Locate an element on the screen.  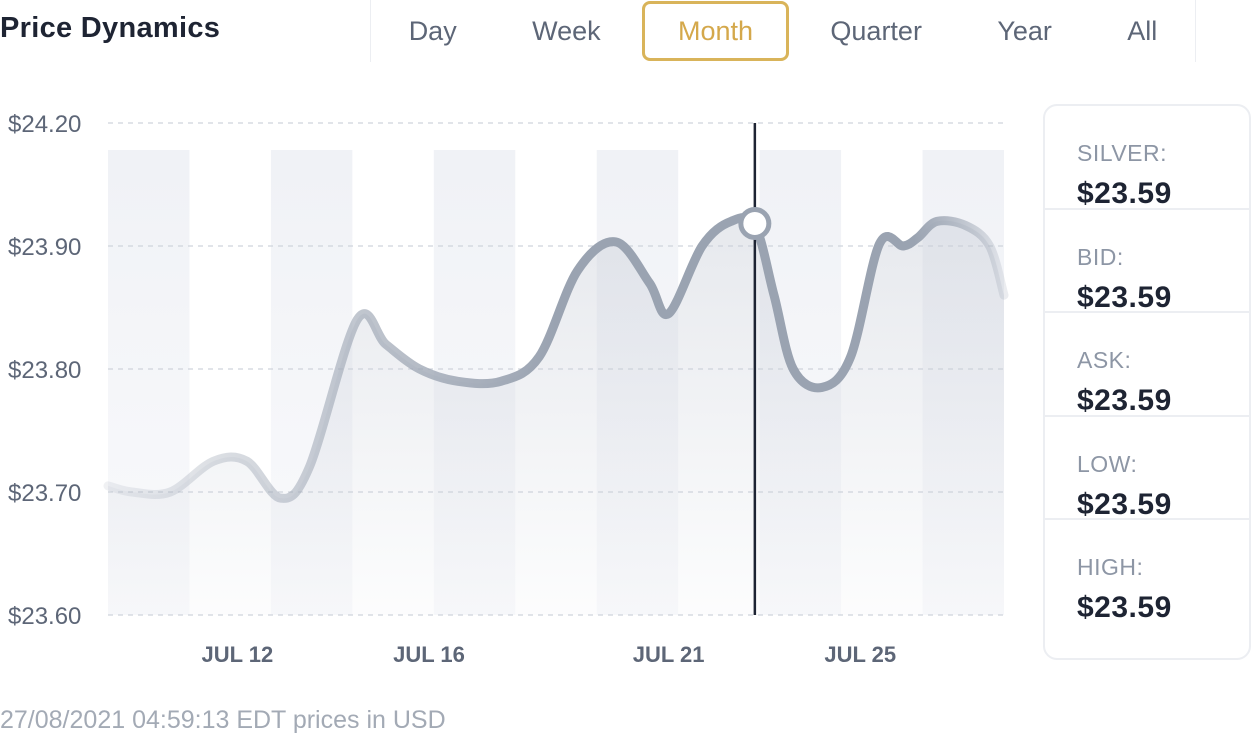
x-tick-label: JUL 25 is located at coordinates (860, 654).